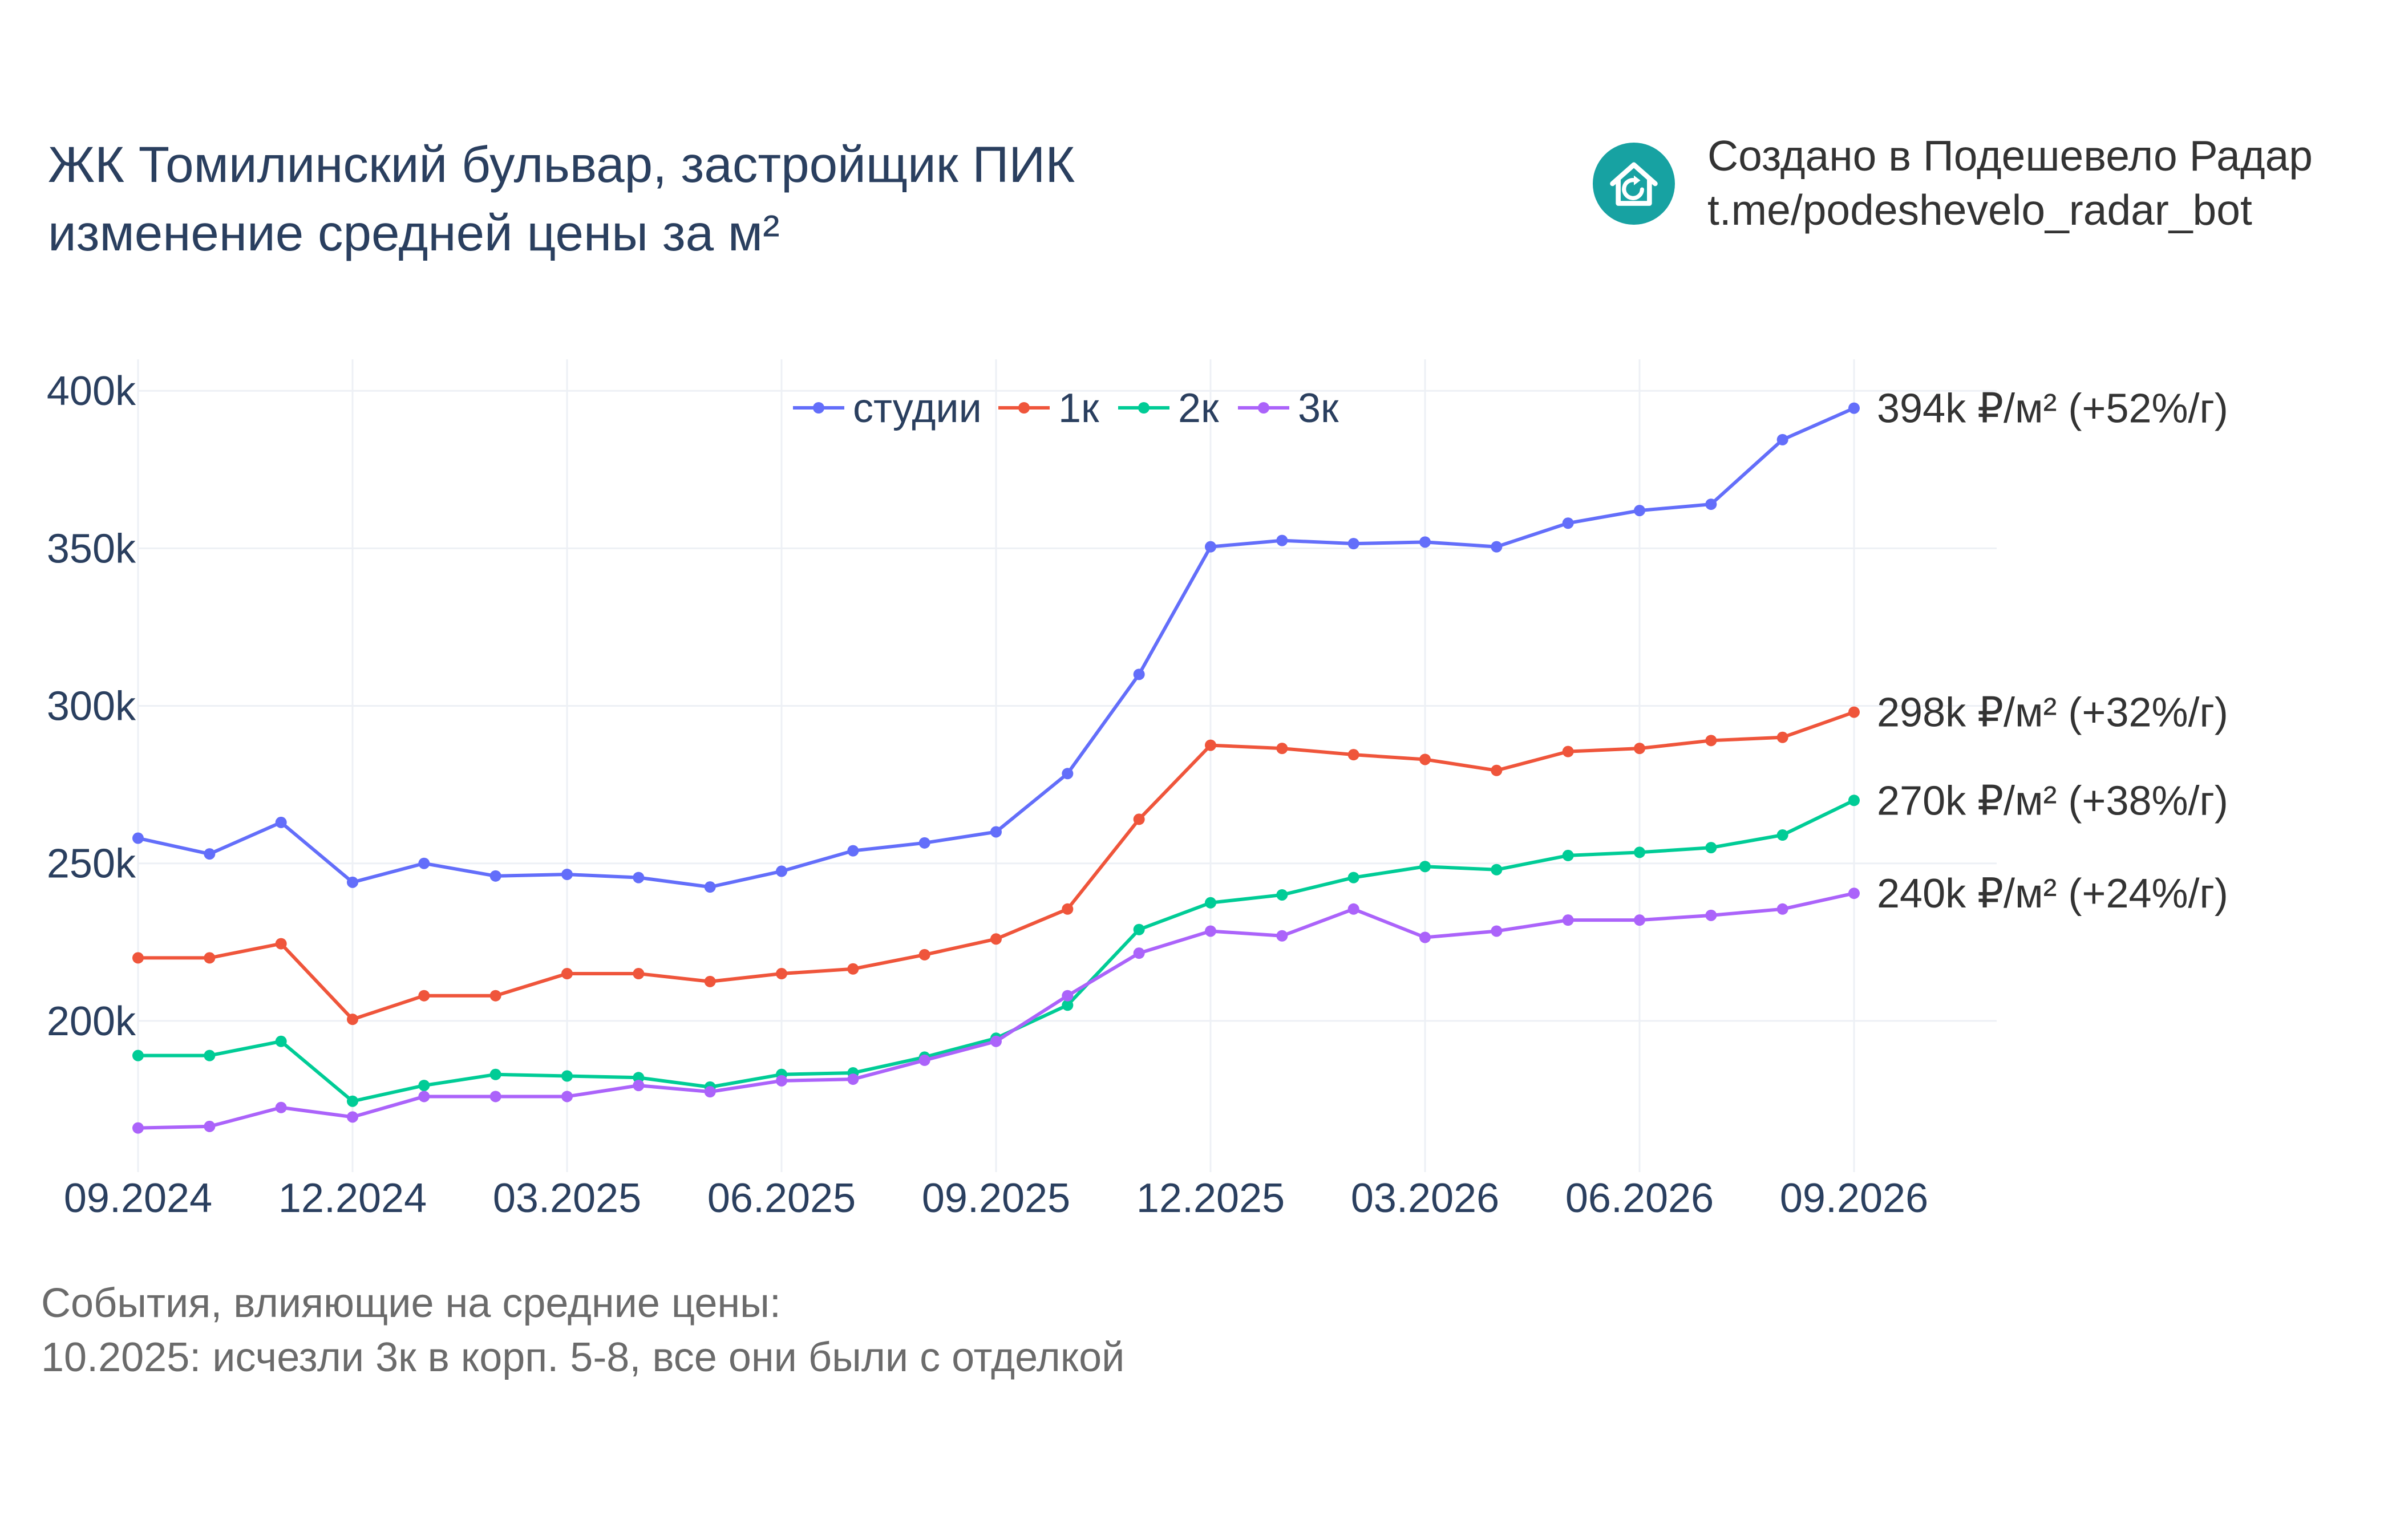 This screenshot has width=2396, height=1540. I want to click on legend-item-3к: 3к, so click(1288, 409).